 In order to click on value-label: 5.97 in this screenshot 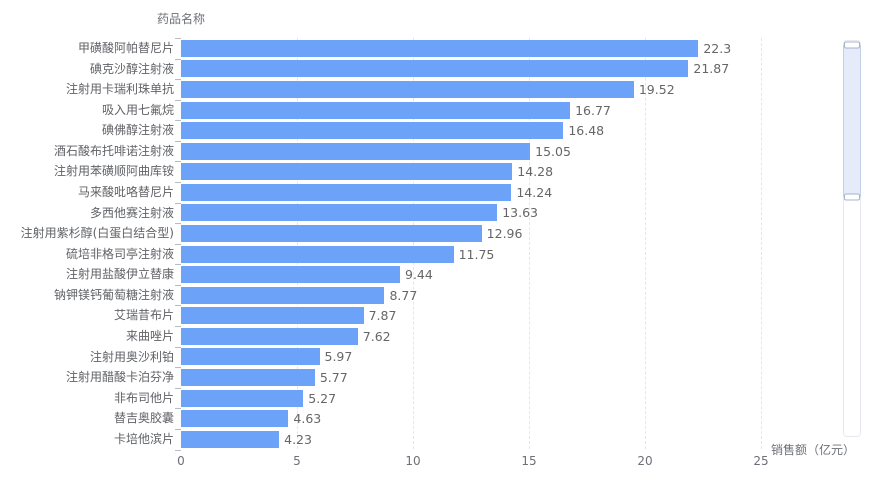, I will do `click(338, 357)`.